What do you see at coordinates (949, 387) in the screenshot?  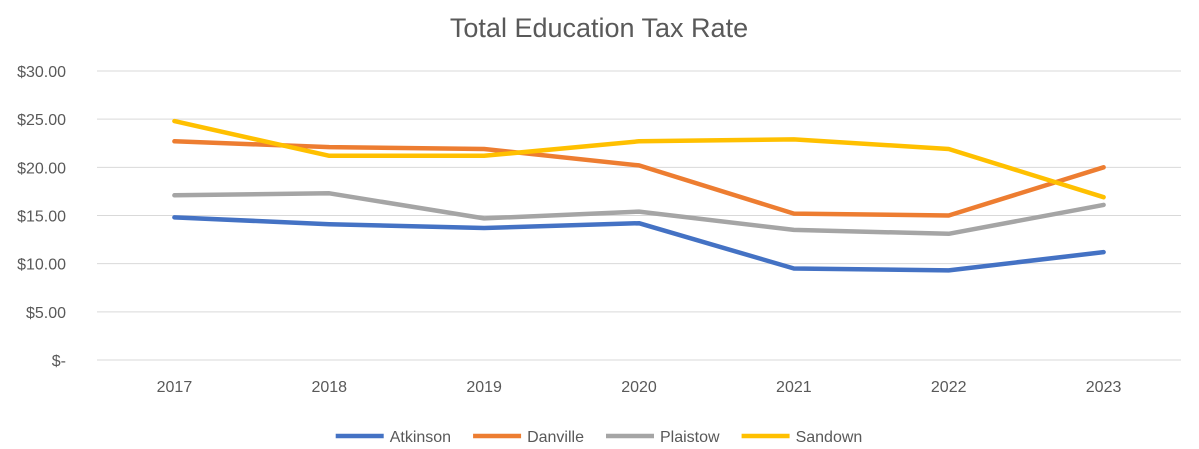 I see `x-tick-label: 2022` at bounding box center [949, 387].